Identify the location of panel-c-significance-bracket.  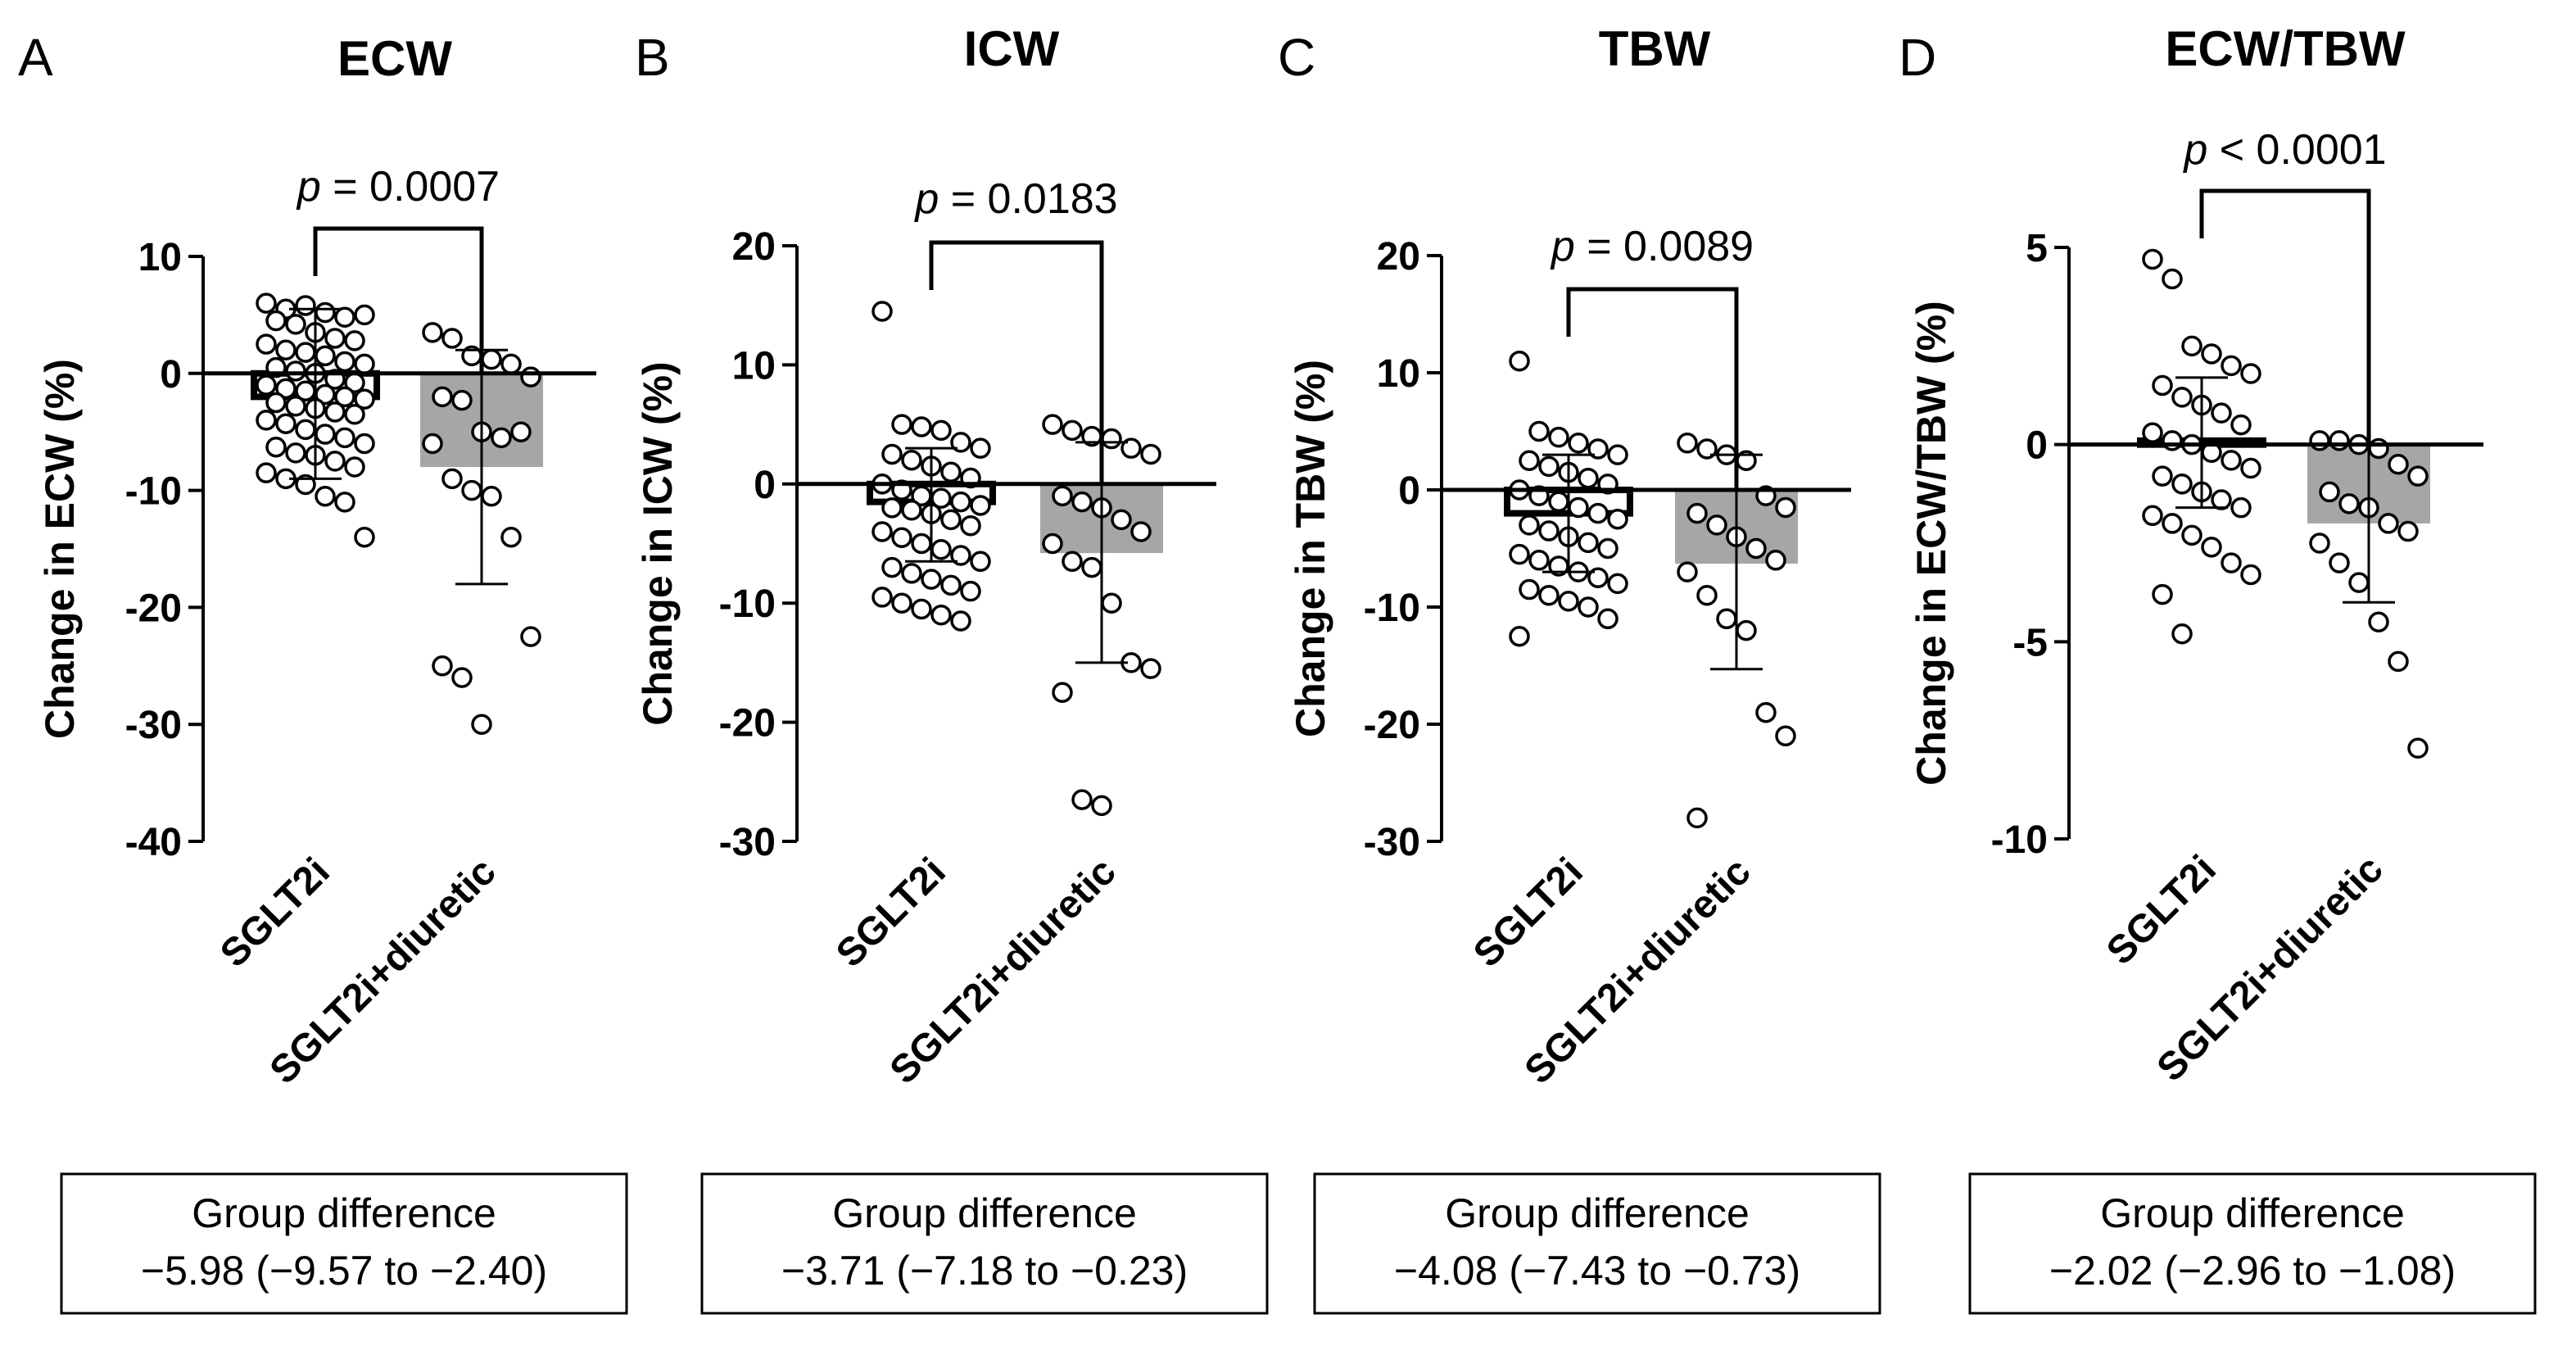
(1652, 388).